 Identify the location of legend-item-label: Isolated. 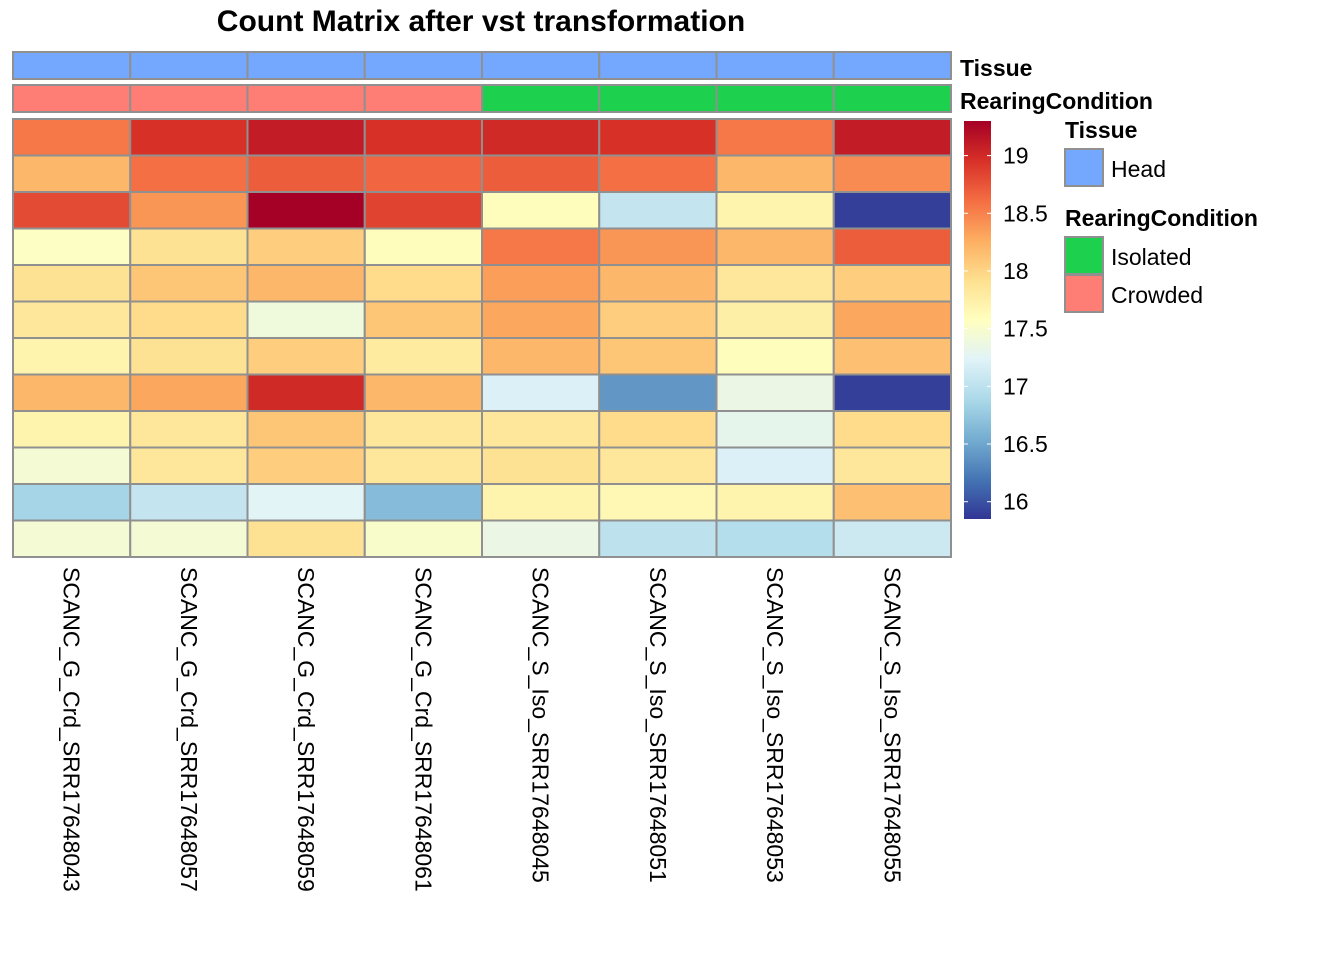
(1151, 257).